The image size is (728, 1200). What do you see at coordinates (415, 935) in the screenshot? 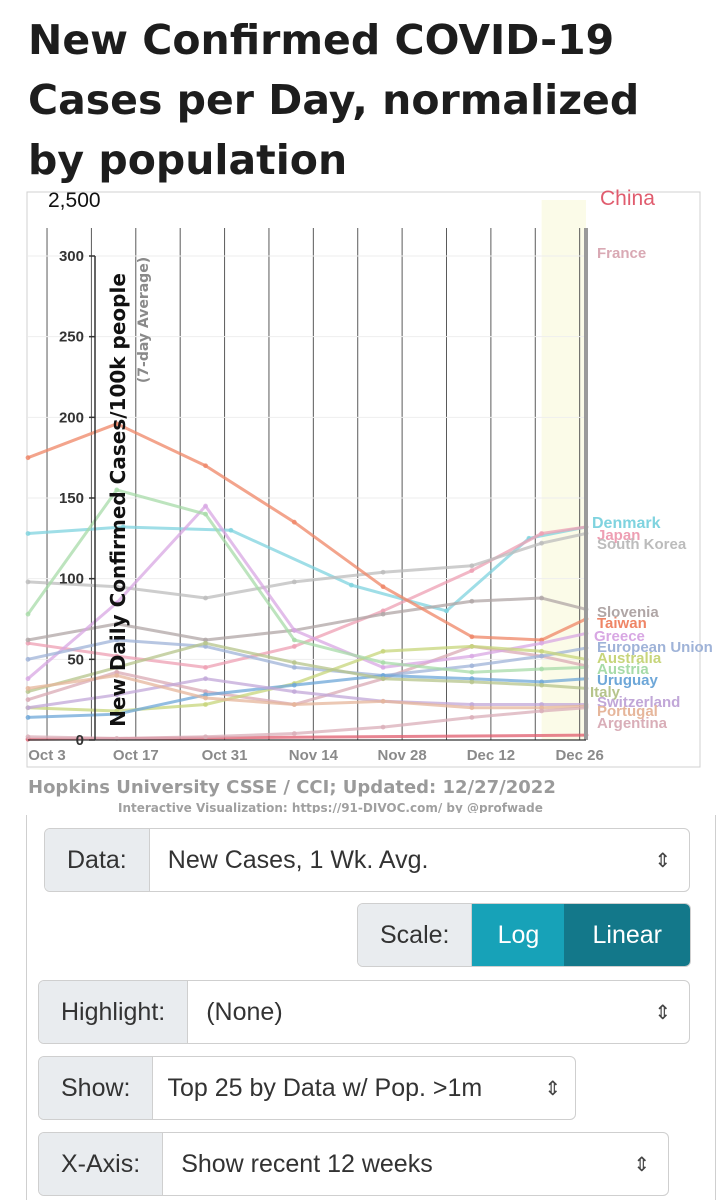
I see `scale-label: Scale:` at bounding box center [415, 935].